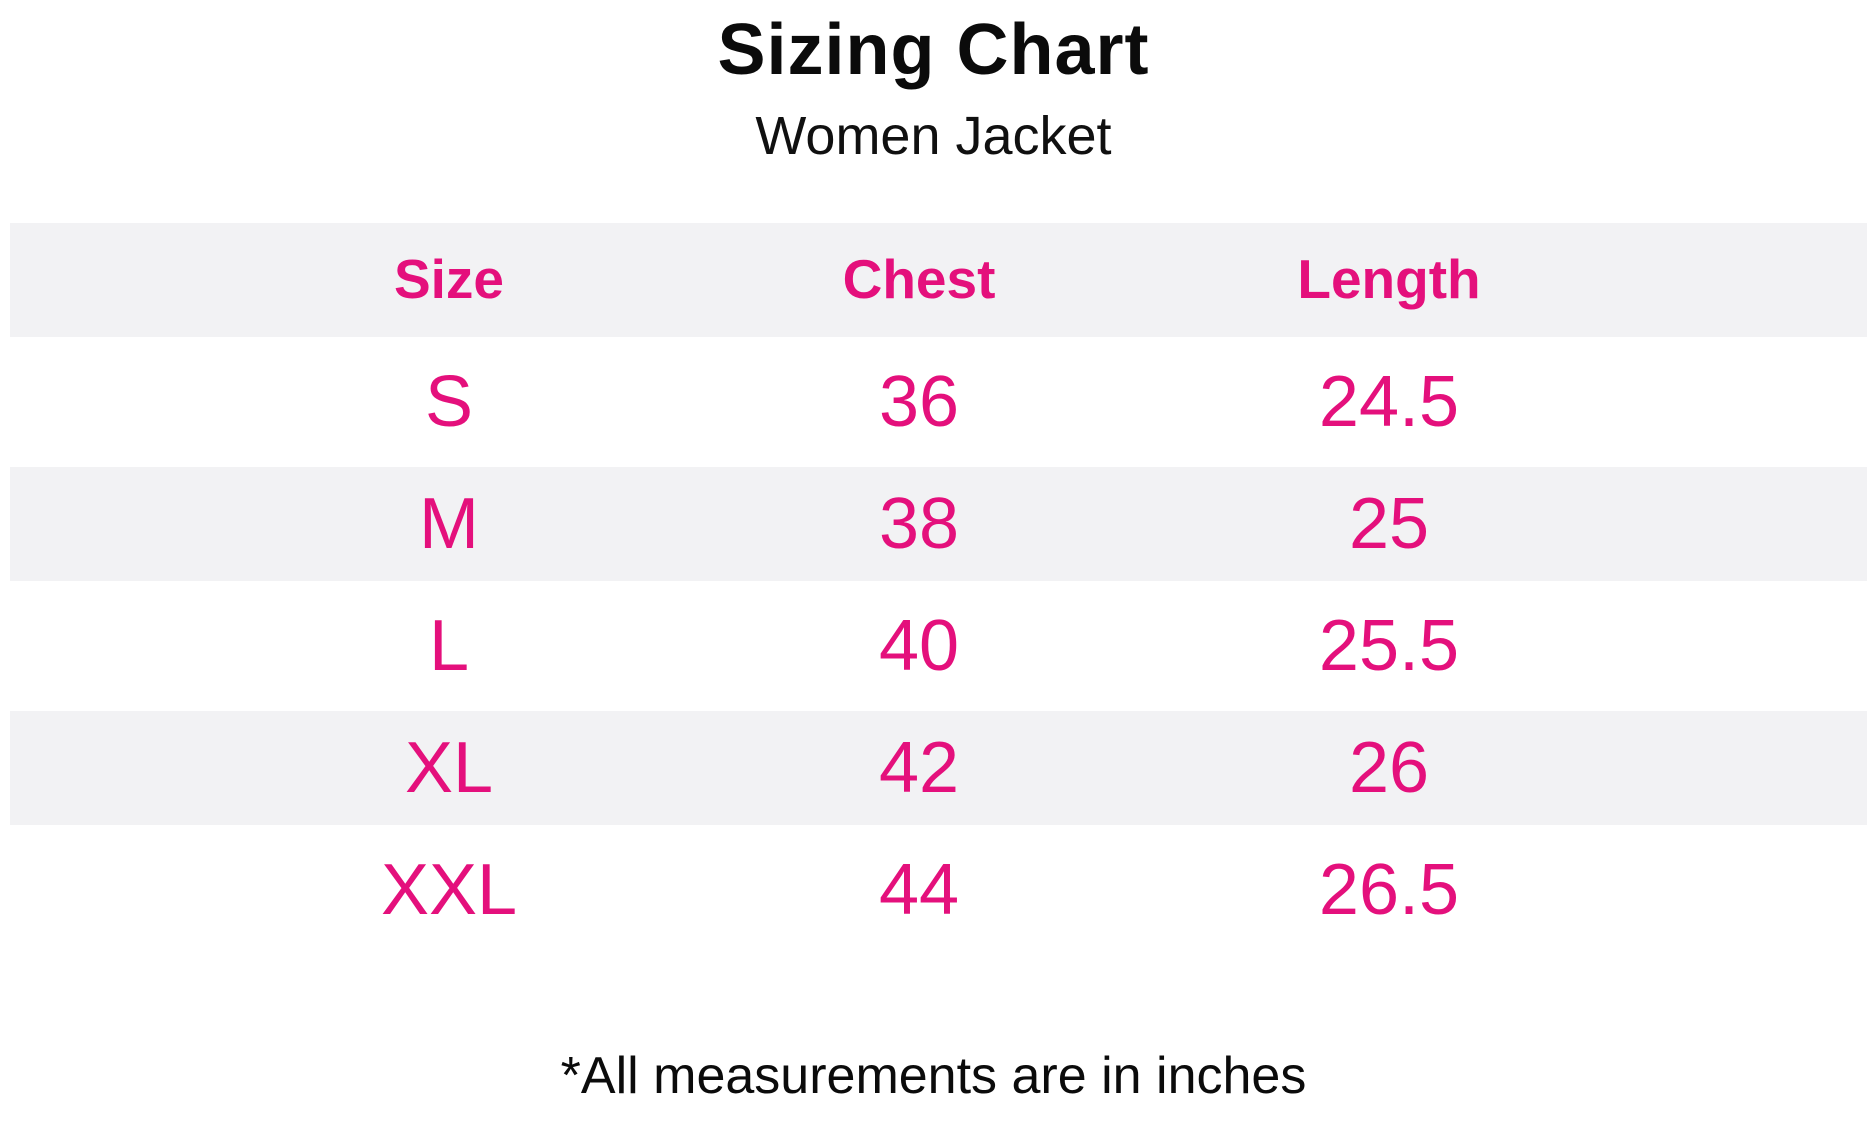  Describe the element at coordinates (919, 401) in the screenshot. I see `table-cell: 36` at that location.